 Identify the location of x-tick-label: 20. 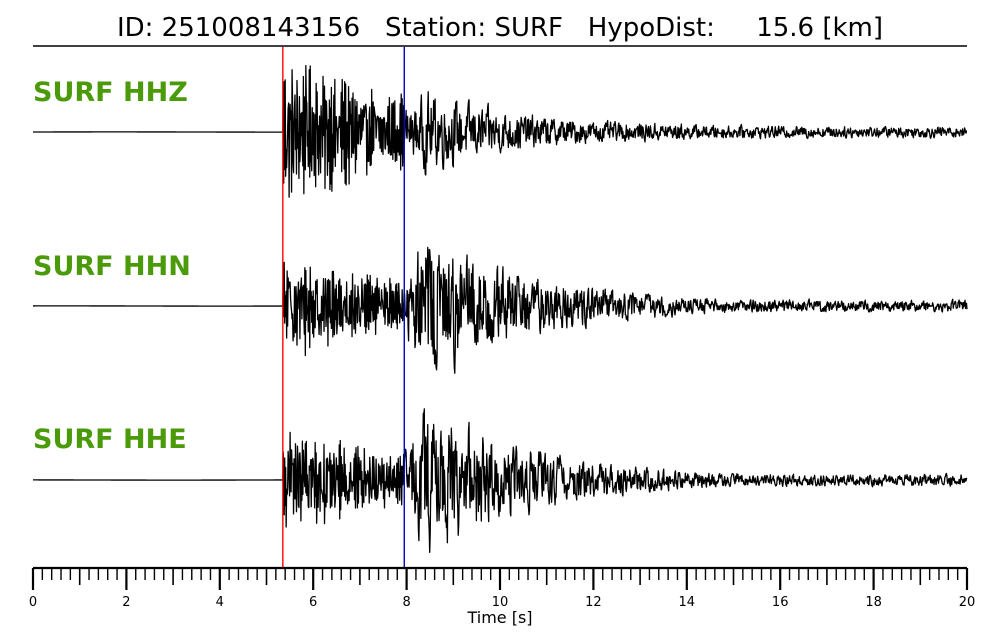
(967, 602).